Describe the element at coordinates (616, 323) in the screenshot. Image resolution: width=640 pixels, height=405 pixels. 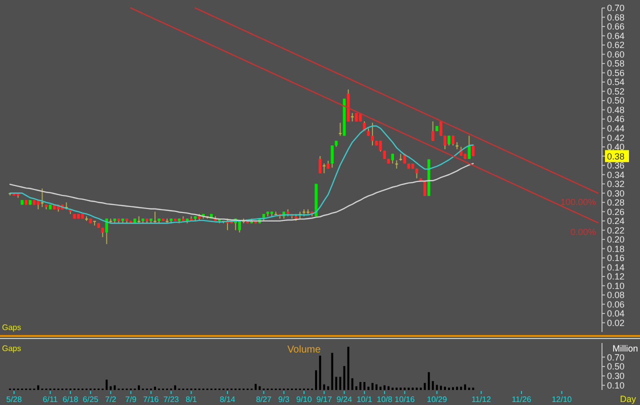
I see `y-tick-label: 0.02` at that location.